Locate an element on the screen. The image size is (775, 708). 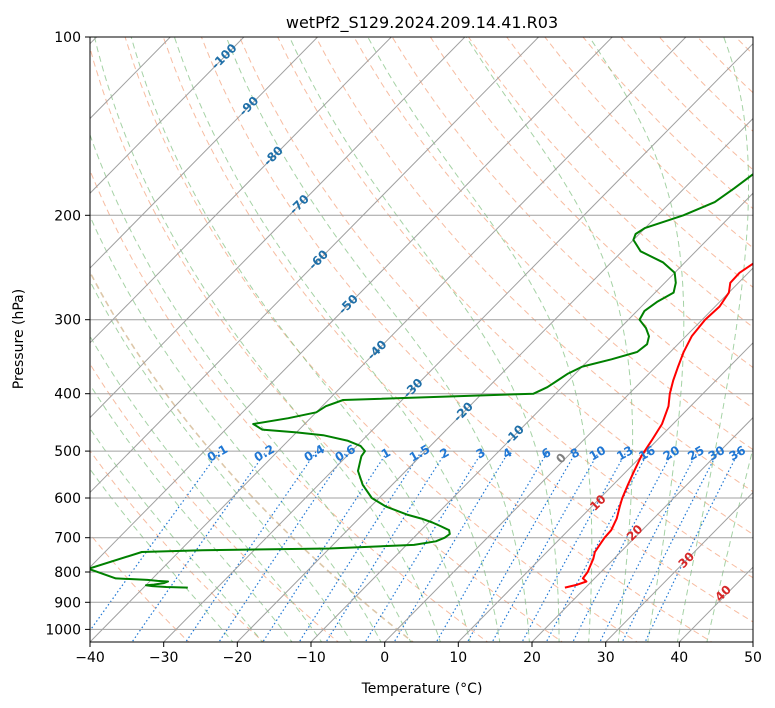
chart-title: wetPf2_S129.2024.209.14.41.R03 is located at coordinates (422, 23).